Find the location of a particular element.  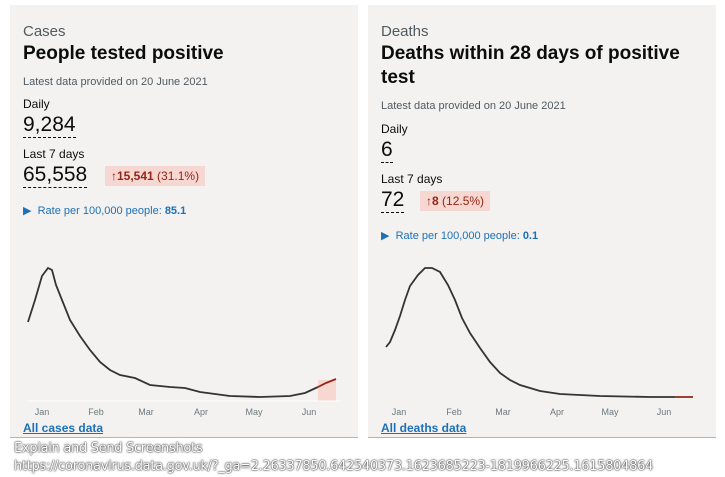

cases-month-label: Feb is located at coordinates (96, 412).